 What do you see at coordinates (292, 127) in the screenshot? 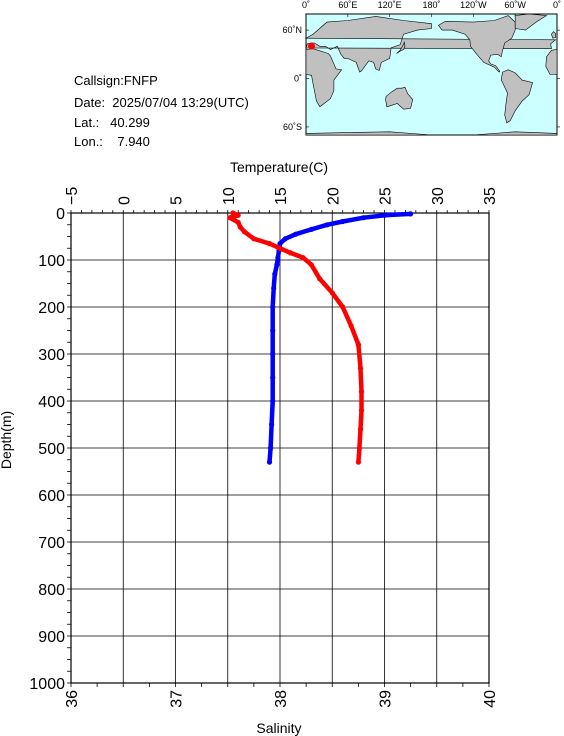
I see `map-latitude-label: 60˚S` at bounding box center [292, 127].